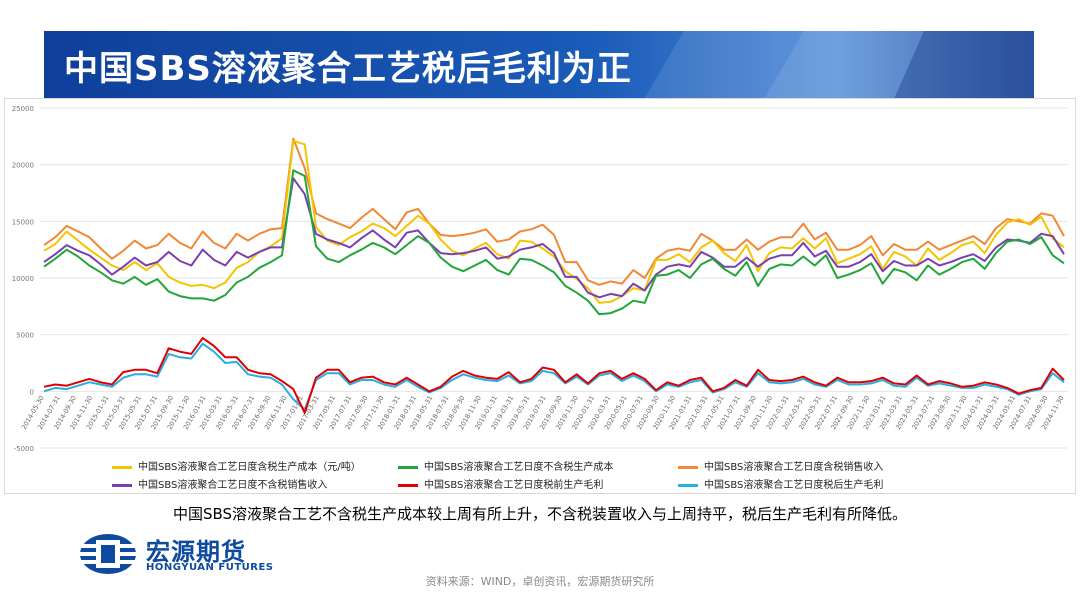 This screenshot has width=1080, height=608. What do you see at coordinates (108, 554) in the screenshot?
I see `logo-emblem-icon` at bounding box center [108, 554].